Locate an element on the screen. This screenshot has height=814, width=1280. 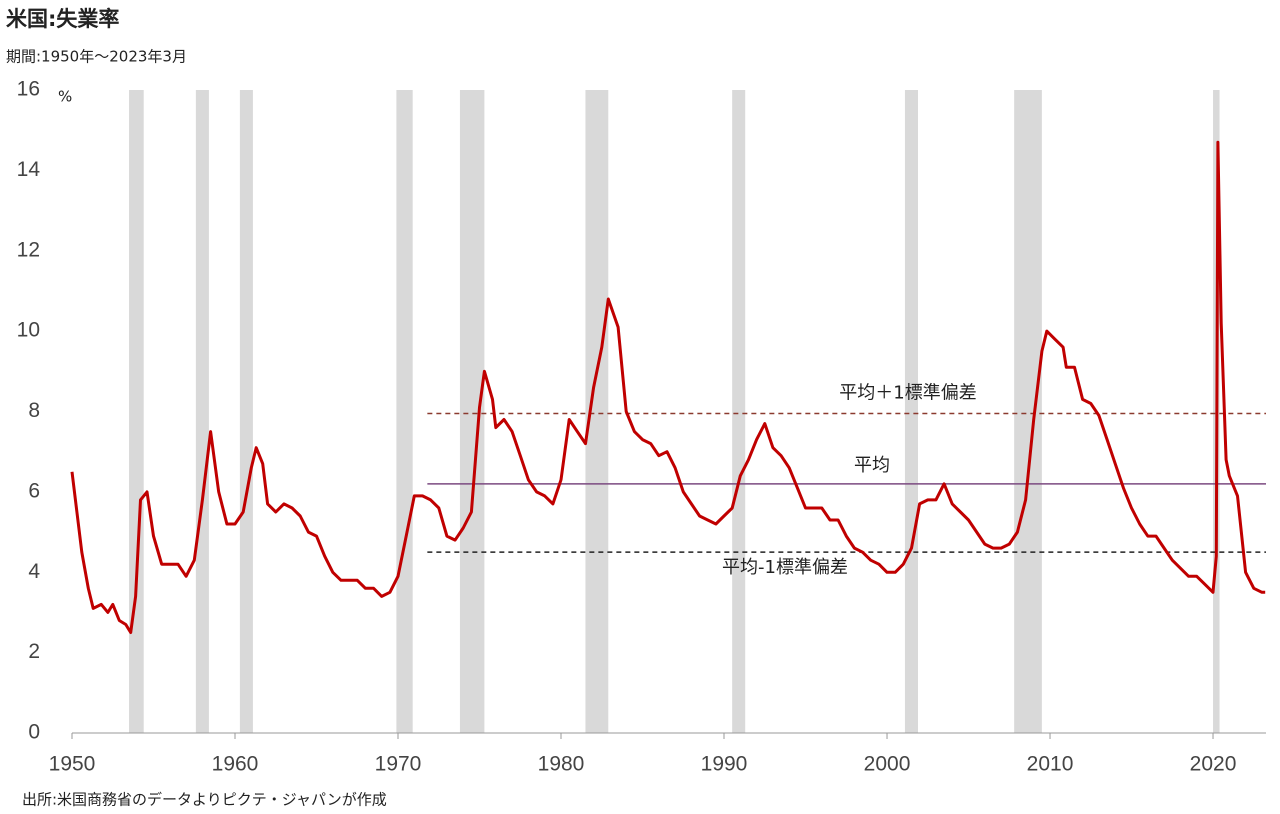
y-tick-label: 16 is located at coordinates (28, 89).